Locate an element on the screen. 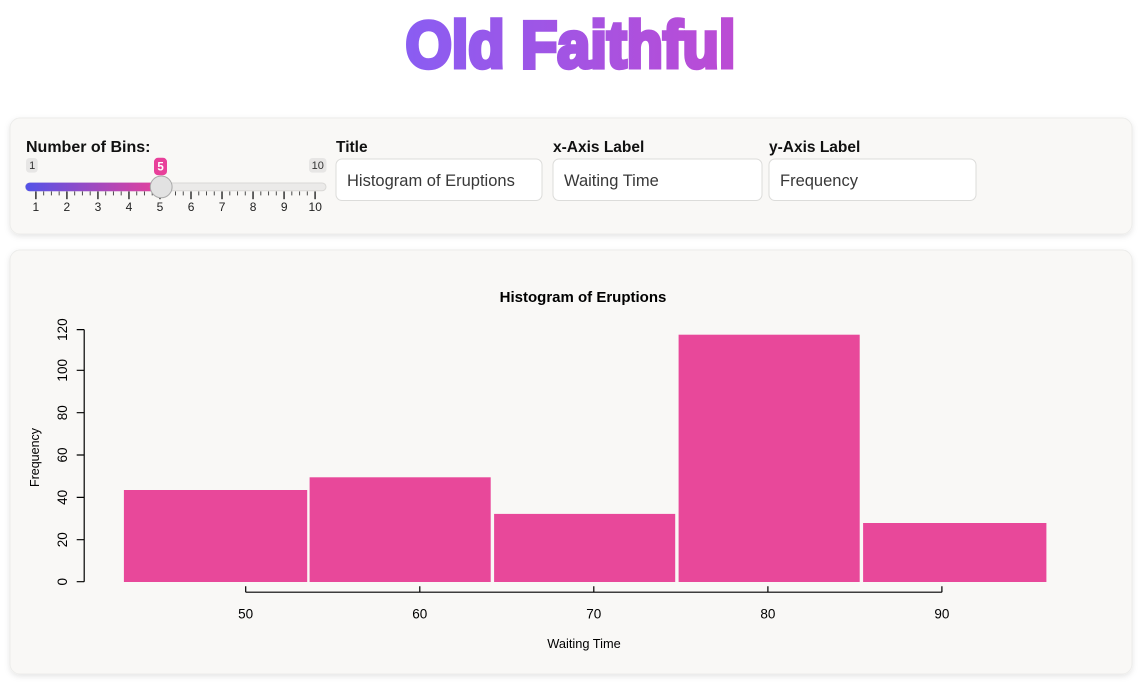 Image resolution: width=1146 pixels, height=696 pixels. svg-text: 50 is located at coordinates (245, 614).